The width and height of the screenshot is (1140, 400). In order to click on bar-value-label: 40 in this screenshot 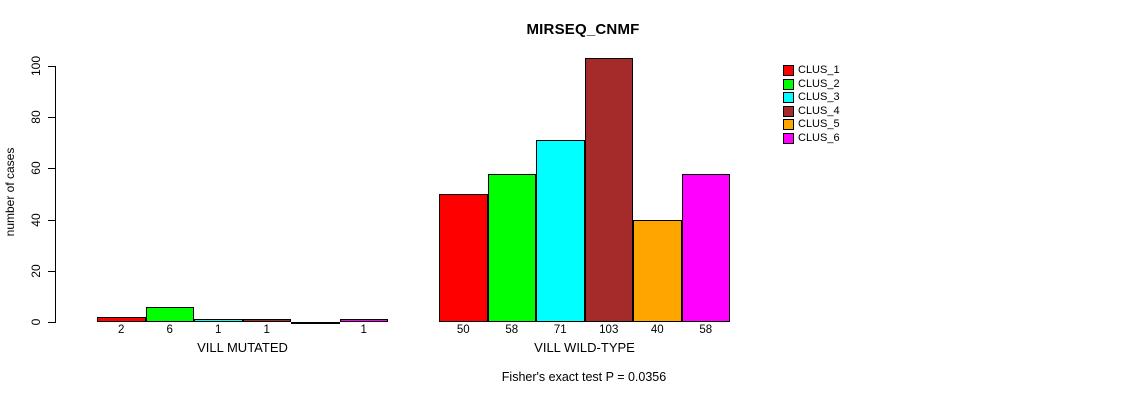, I will do `click(657, 330)`.